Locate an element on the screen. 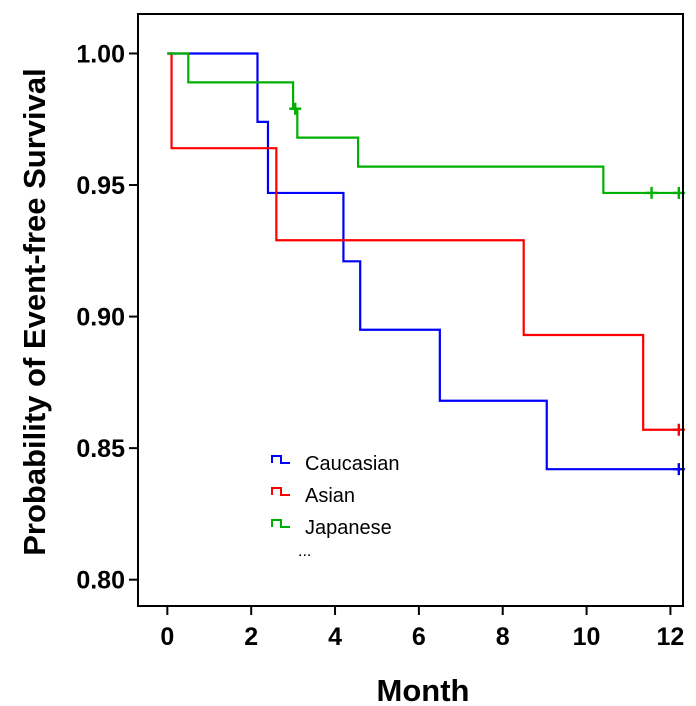 This screenshot has width=696, height=706. legend-label-asian: Asian is located at coordinates (330, 496).